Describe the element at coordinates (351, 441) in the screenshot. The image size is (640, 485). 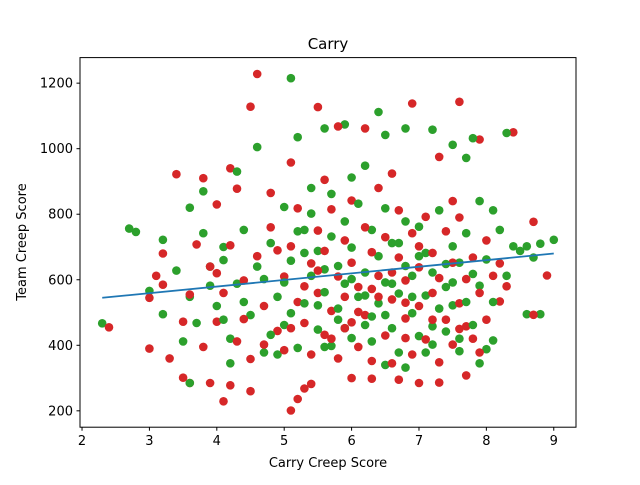
I see `x-tick-label-6: 6` at that location.